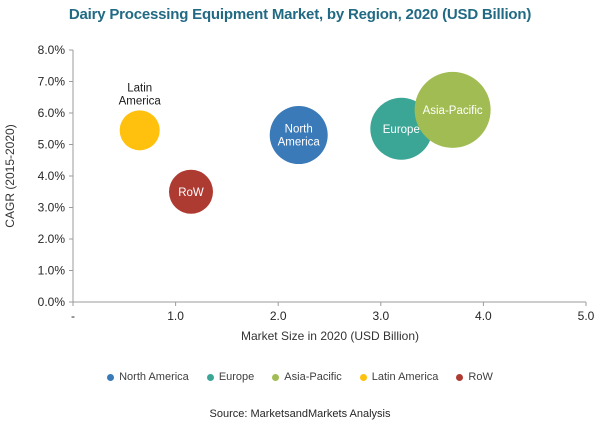 This screenshot has width=600, height=430. I want to click on legend-item-latin-america: Latin America, so click(399, 377).